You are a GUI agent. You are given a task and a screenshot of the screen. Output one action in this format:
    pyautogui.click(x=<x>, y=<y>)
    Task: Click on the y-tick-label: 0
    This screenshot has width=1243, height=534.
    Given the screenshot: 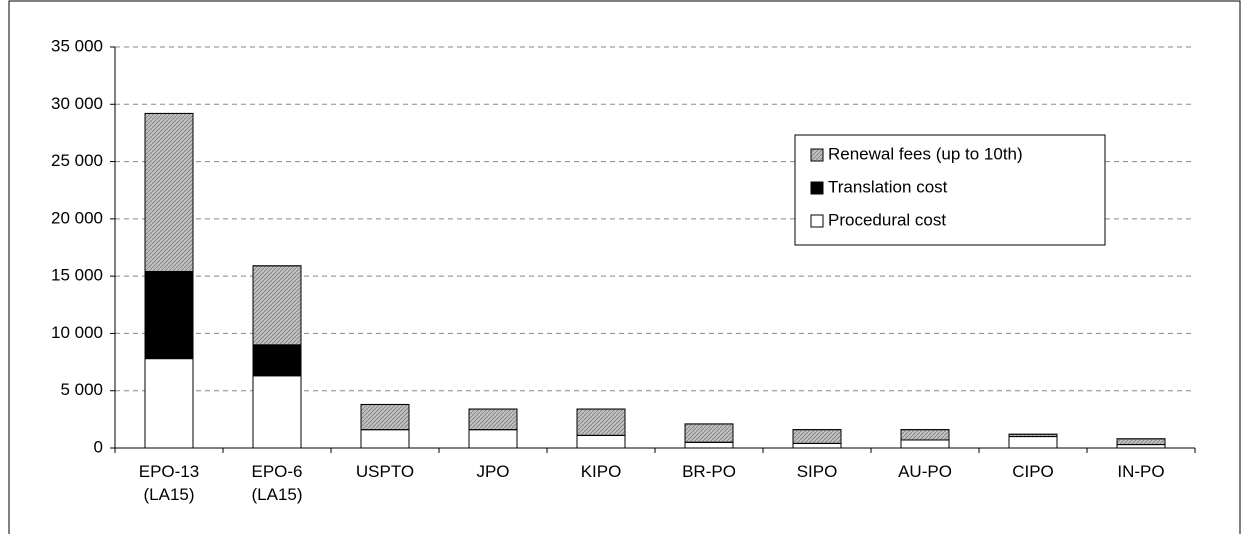 What is the action you would take?
    pyautogui.click(x=98, y=446)
    